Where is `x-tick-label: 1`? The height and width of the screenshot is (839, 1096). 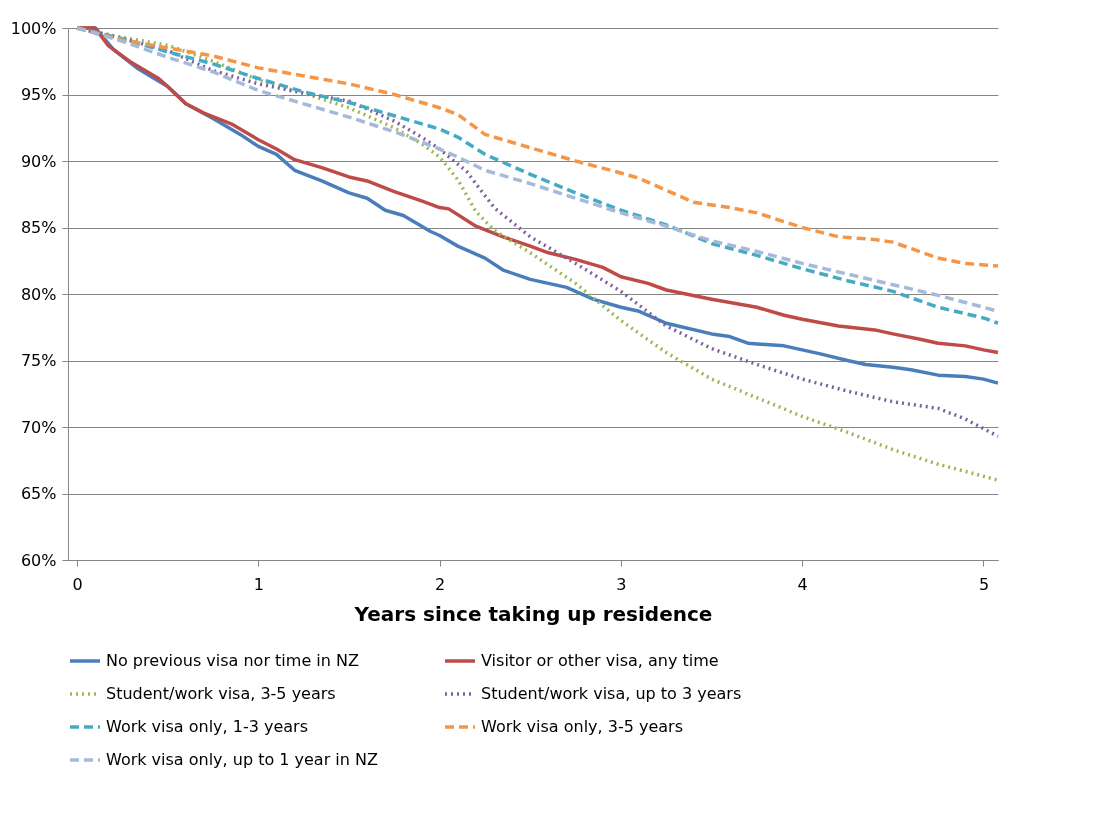
x-tick-label: 1 is located at coordinates (258, 584).